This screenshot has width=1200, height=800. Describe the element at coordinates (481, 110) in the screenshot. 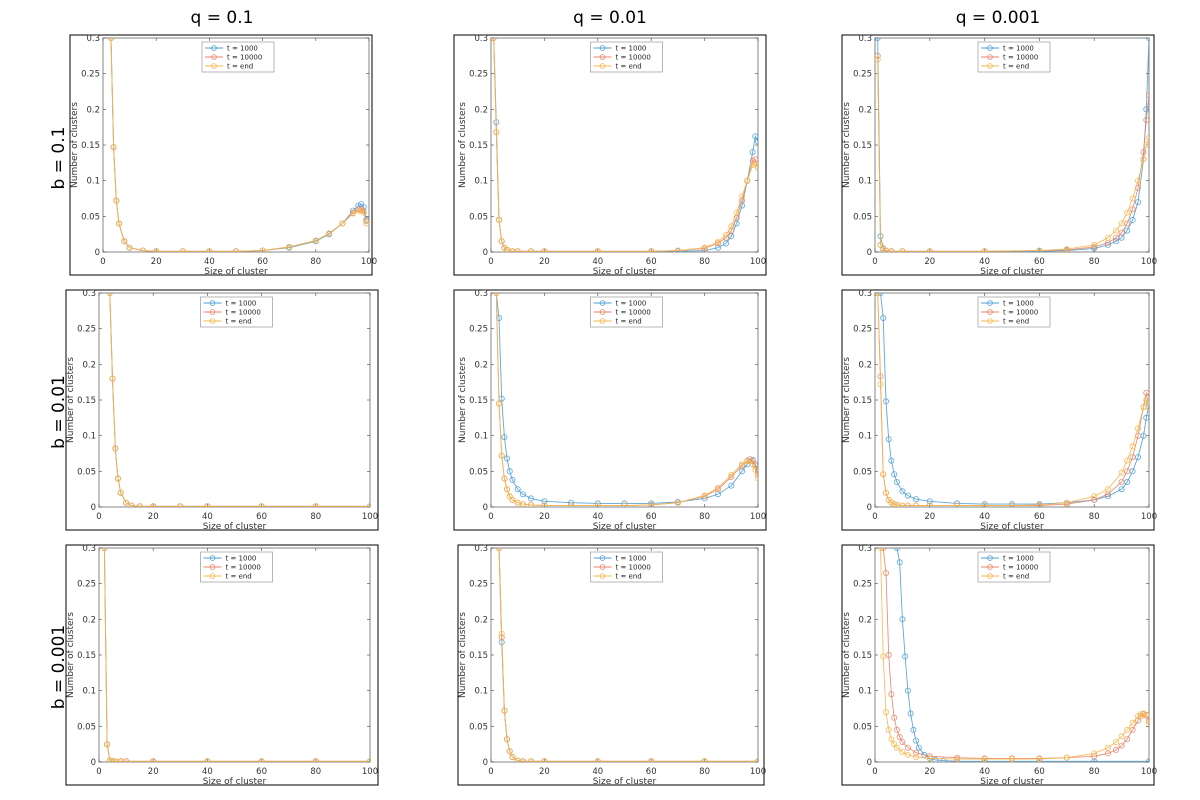

I see `y-tick-label: 0.2` at that location.